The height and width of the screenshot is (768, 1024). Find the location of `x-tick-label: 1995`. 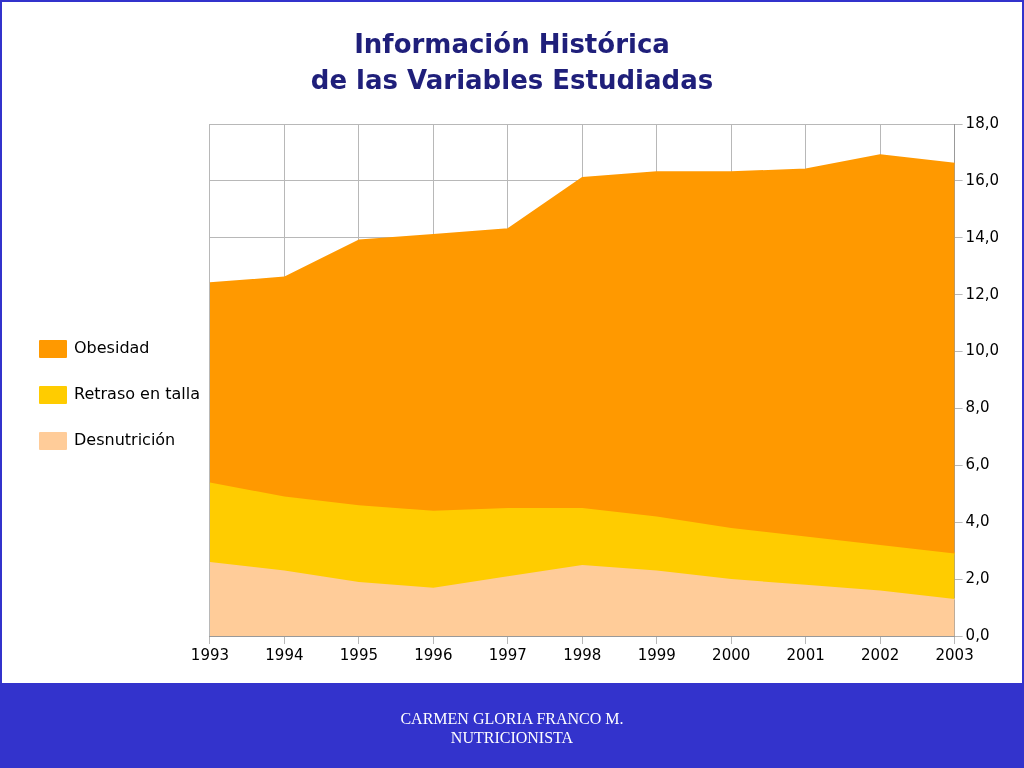

x-tick-label: 1995 is located at coordinates (358, 654).